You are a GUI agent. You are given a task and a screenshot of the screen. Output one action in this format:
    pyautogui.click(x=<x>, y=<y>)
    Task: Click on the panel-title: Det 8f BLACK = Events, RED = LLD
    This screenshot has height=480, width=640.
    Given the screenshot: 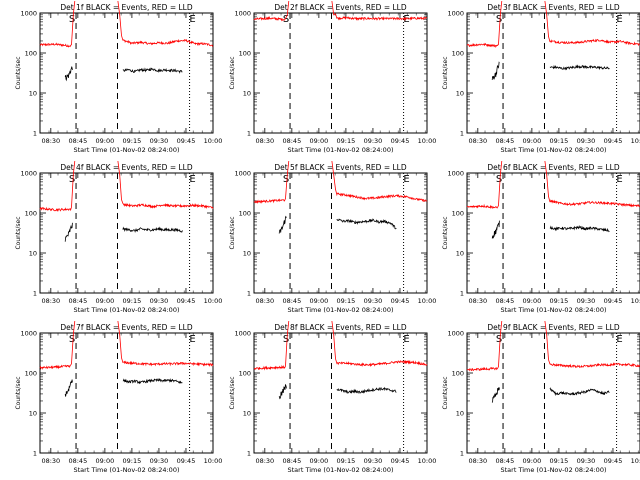 What is the action you would take?
    pyautogui.click(x=340, y=327)
    